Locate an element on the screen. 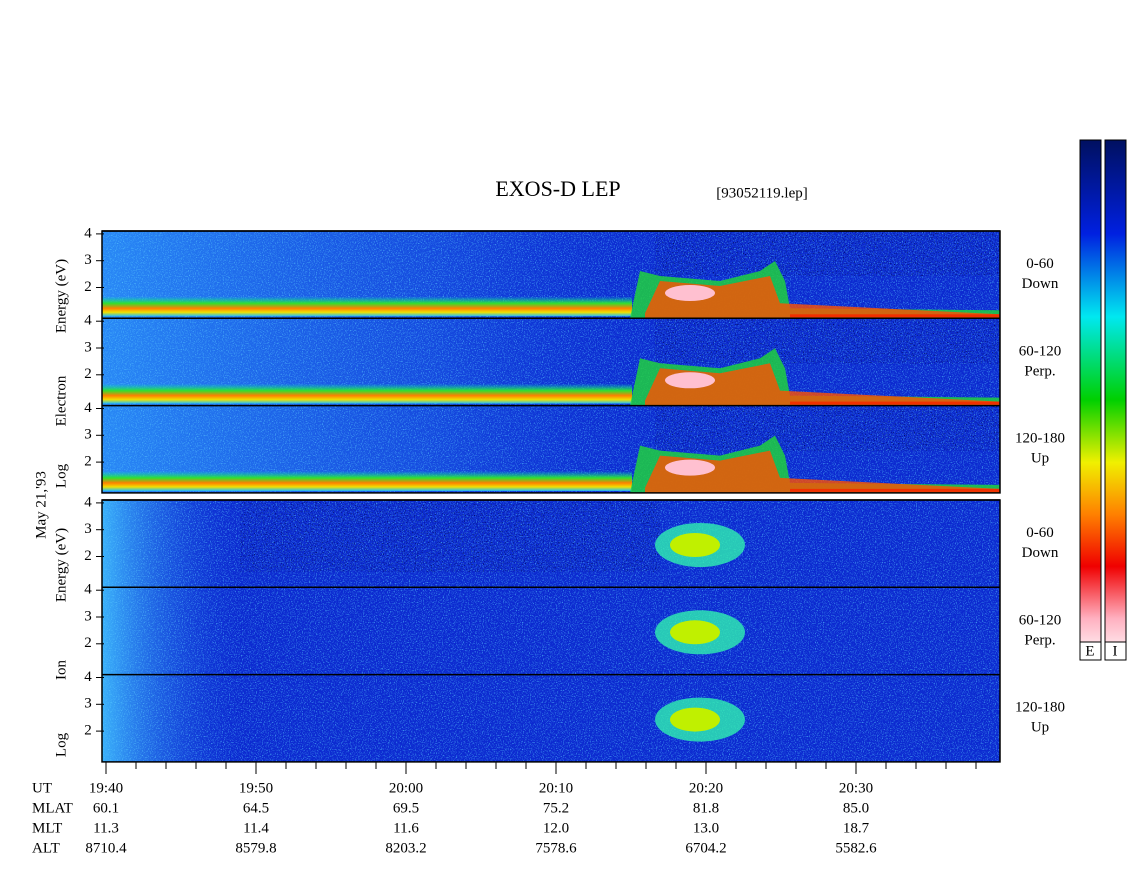 This screenshot has height=875, width=1130. ephemeris-value: 60.1 is located at coordinates (106, 808).